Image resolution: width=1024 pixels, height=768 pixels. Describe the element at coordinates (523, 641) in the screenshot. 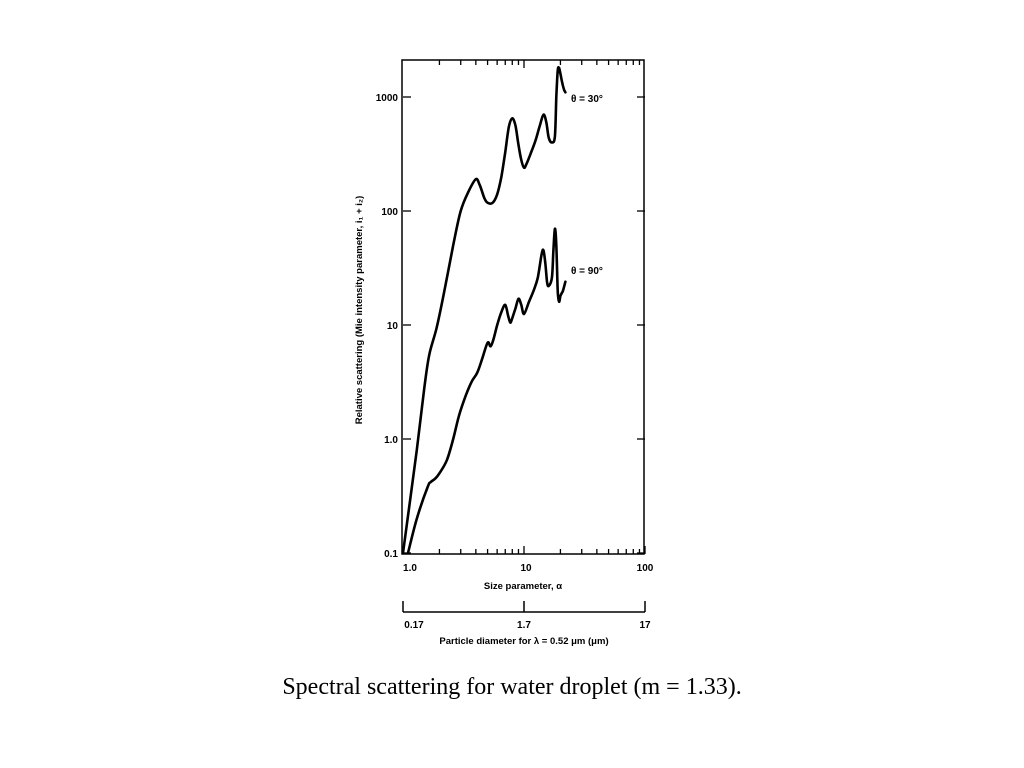

I see `secondary-axis-title: Particle diameter for λ = 0.52 μm (μm)` at that location.